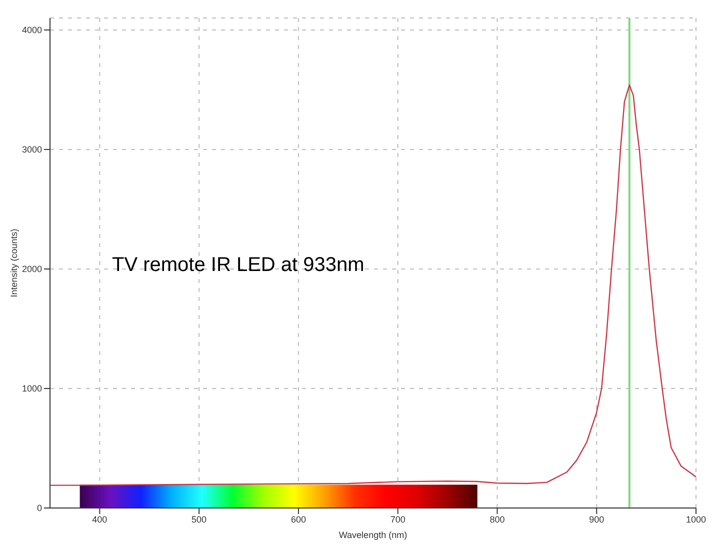 This screenshot has width=712, height=556. I want to click on annotation: TV remote IR LED at 933nm, so click(238, 265).